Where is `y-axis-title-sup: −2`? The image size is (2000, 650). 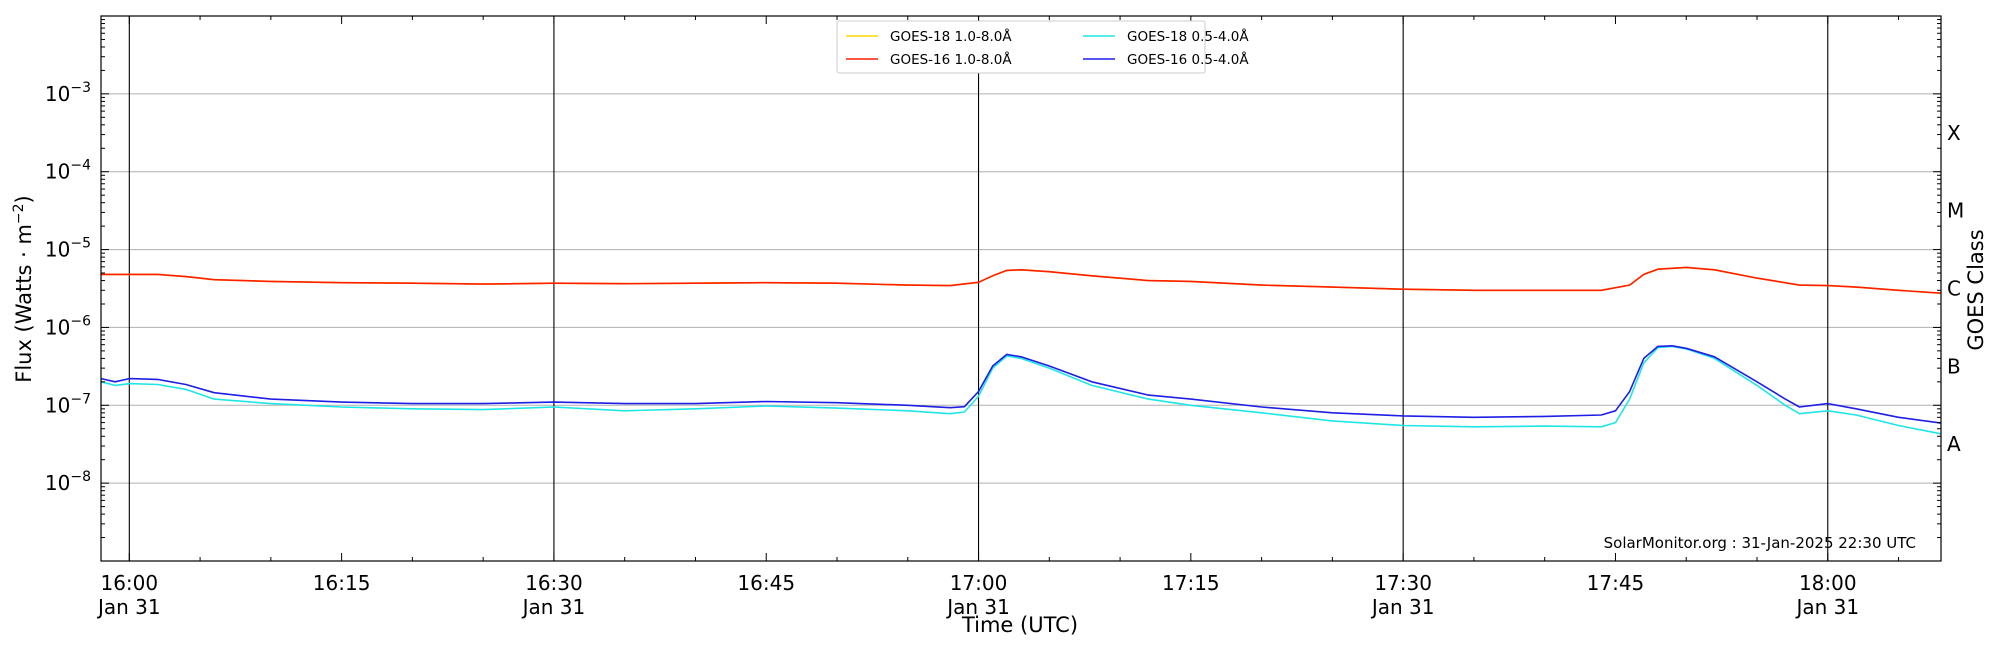
y-axis-title-sup: −2 is located at coordinates (19, 213).